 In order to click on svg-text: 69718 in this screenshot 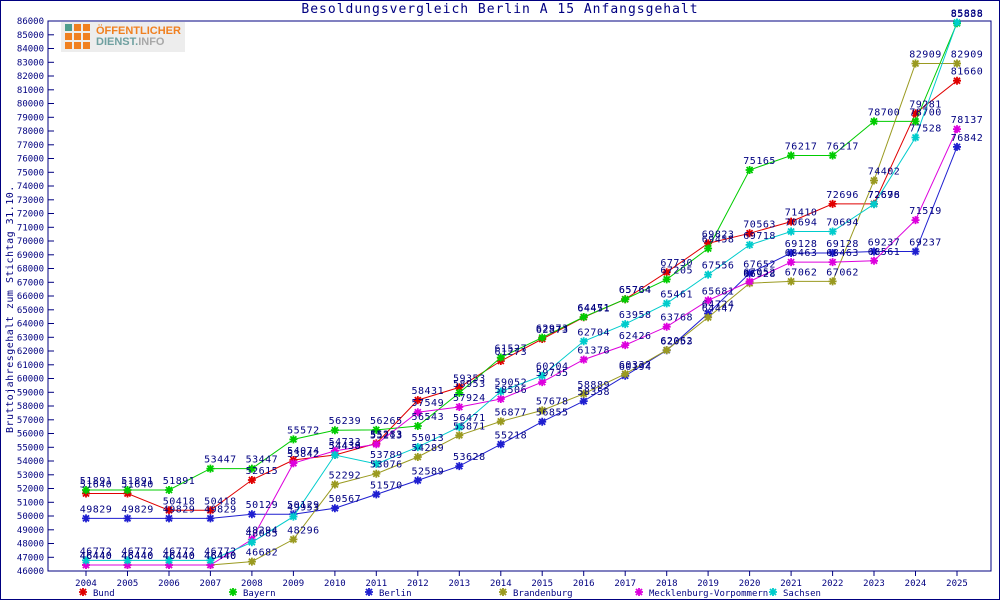, I will do `click(759, 236)`.